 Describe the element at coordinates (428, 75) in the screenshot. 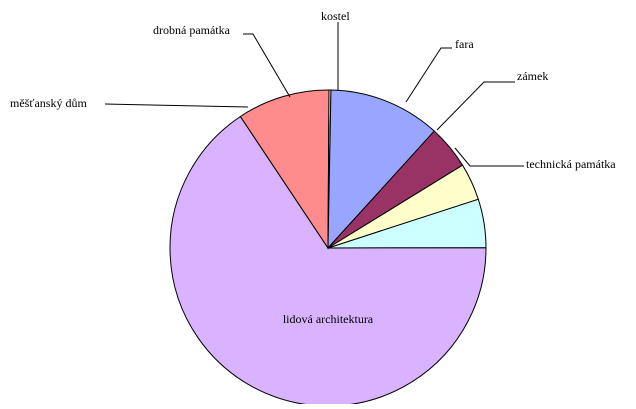

I see `leader-line-fara` at that location.